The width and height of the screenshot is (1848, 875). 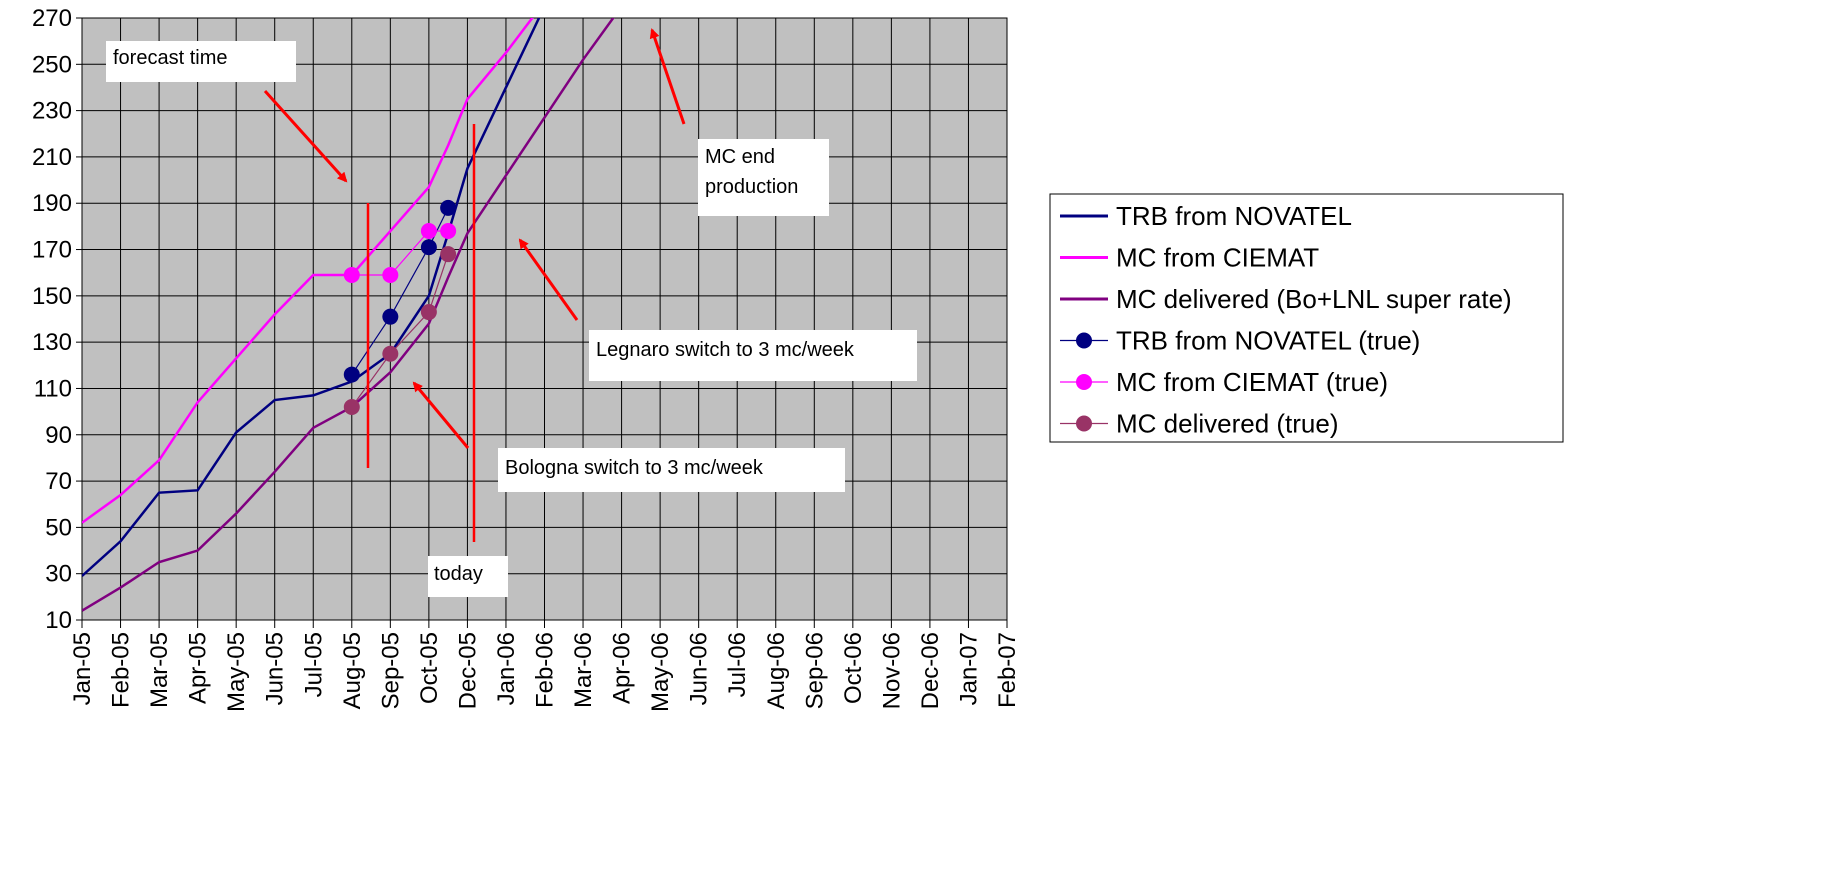 What do you see at coordinates (441, 415) in the screenshot?
I see `arrow-bologna` at bounding box center [441, 415].